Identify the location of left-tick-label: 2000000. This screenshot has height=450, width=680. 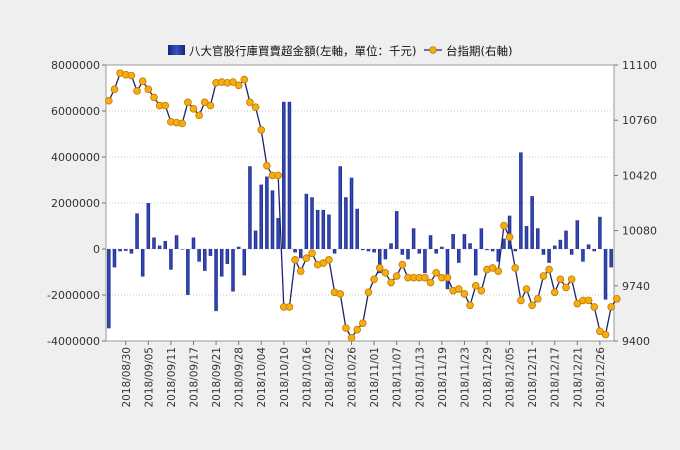
(75, 203).